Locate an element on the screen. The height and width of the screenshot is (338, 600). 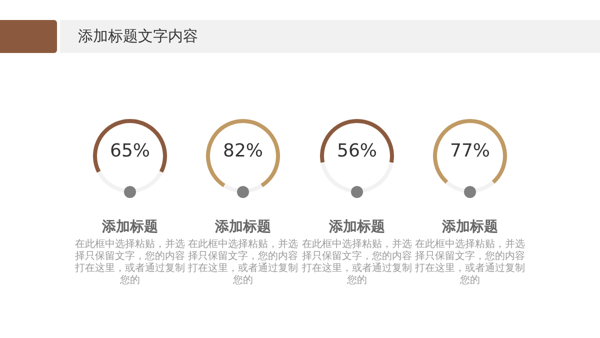
data-label: 82% is located at coordinates (243, 151).